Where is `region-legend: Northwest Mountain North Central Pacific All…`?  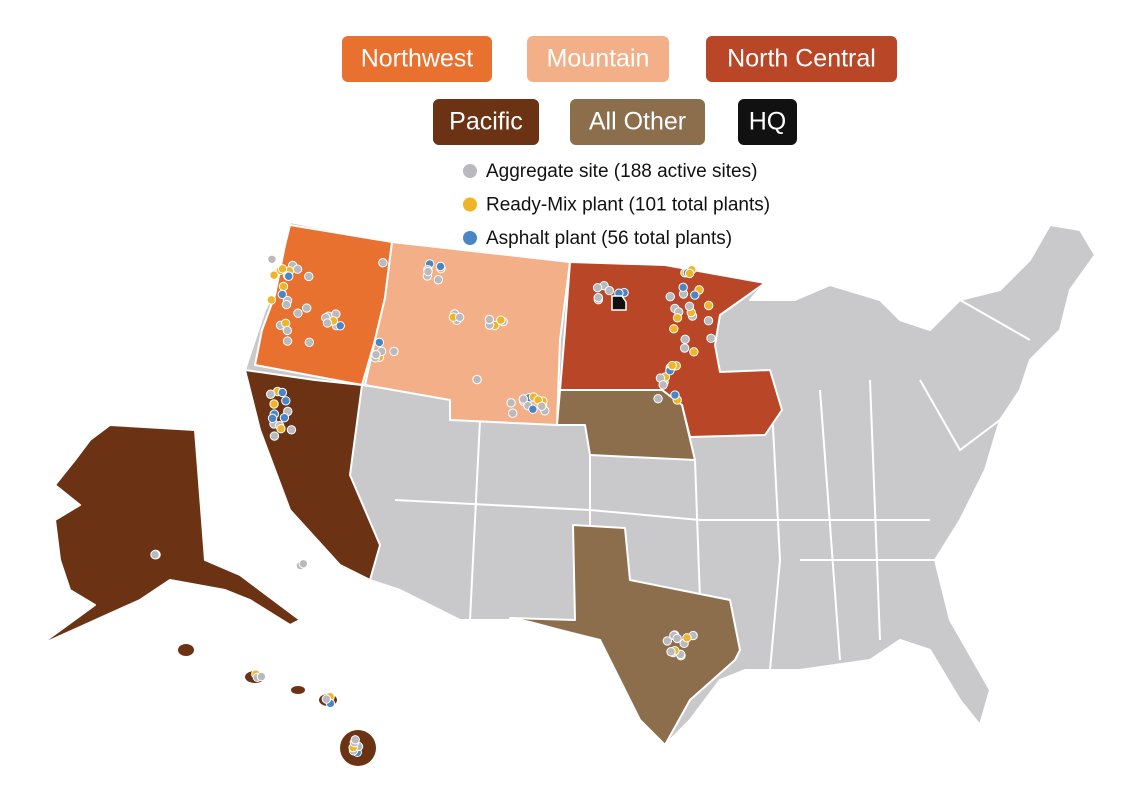
region-legend: Northwest Mountain North Central Pacific All… is located at coordinates (619, 90).